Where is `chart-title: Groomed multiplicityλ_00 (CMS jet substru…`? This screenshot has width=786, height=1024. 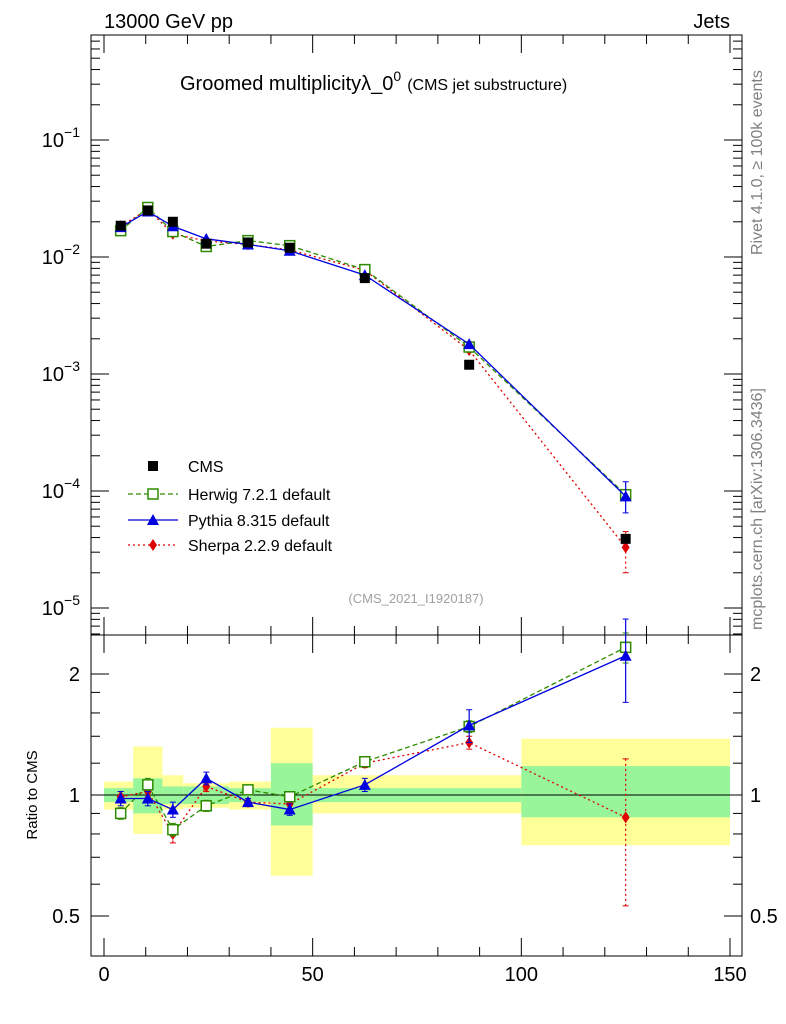 chart-title: Groomed multiplicityλ_00 (CMS jet substru… is located at coordinates (373, 81).